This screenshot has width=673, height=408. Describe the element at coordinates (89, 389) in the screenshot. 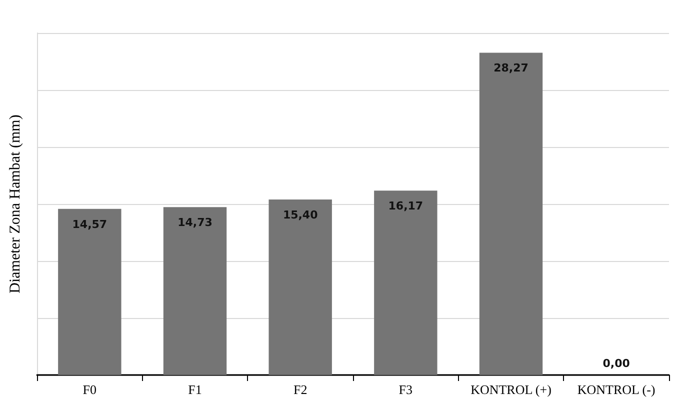

I see `x-tick-label: F0` at that location.